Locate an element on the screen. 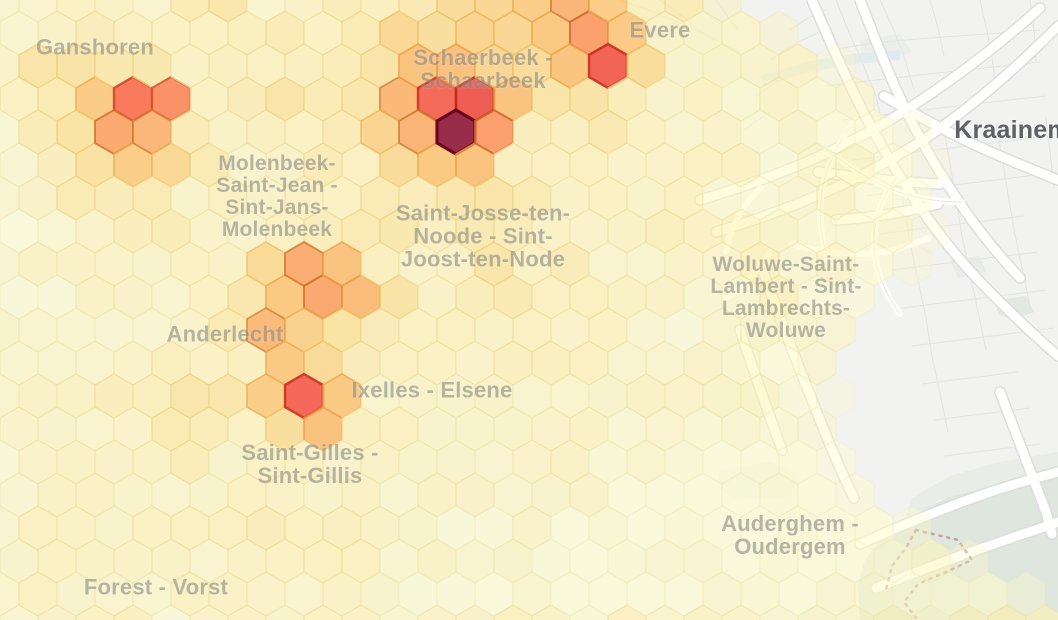 The width and height of the screenshot is (1058, 620). park-edge is located at coordinates (981, 486).